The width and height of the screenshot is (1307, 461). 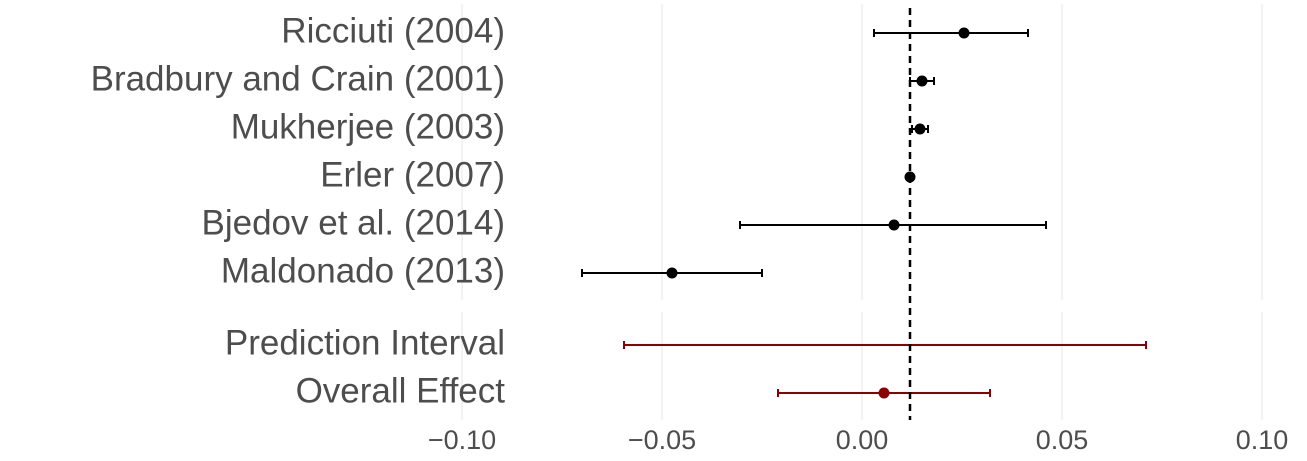 I want to click on row-label: Bradbury and Crain (2001), so click(x=298, y=78).